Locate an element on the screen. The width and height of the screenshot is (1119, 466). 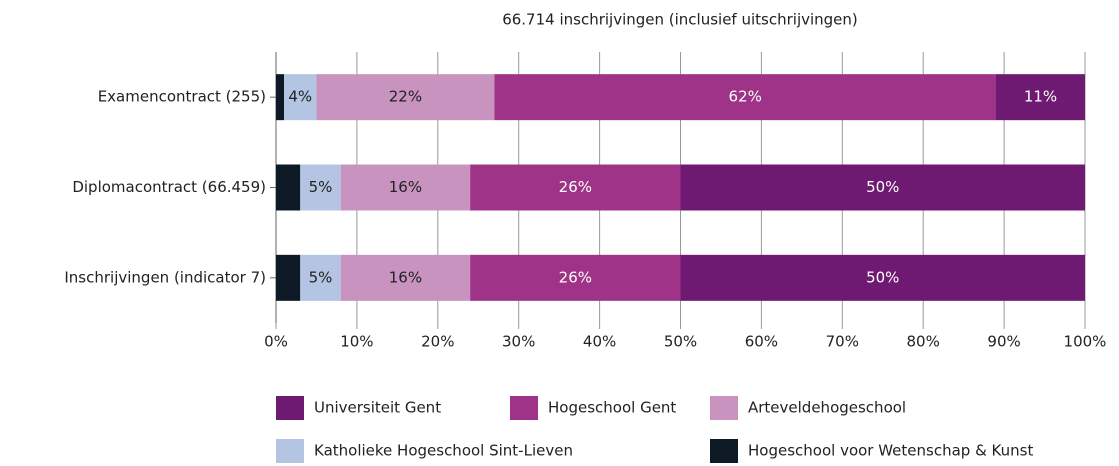
legend-label: Universiteit Gent is located at coordinates (377, 408).